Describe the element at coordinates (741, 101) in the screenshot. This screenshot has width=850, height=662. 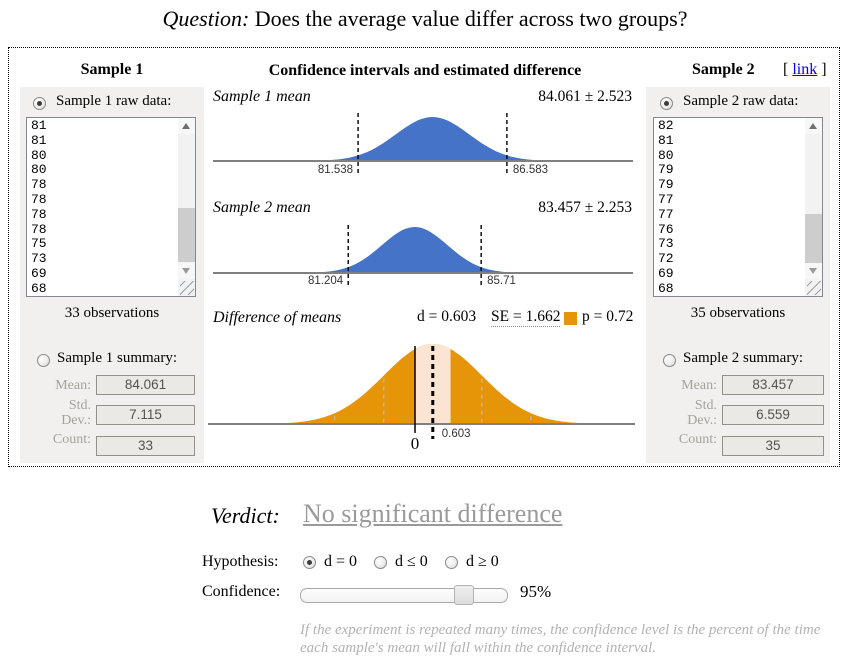
I see `sample2-raw-label: Sample 2 raw data:` at that location.